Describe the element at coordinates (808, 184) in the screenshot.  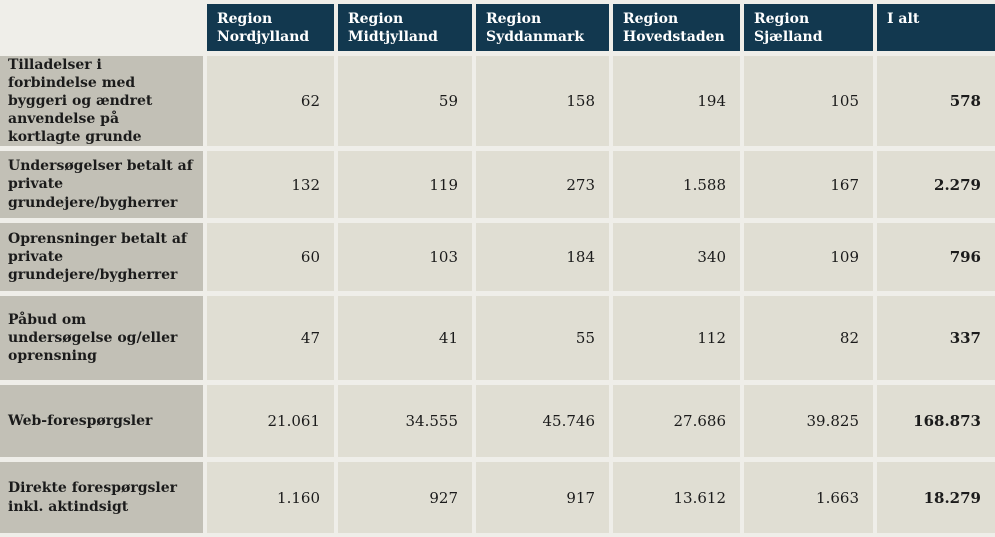
I see `table-cell: 167` at that location.